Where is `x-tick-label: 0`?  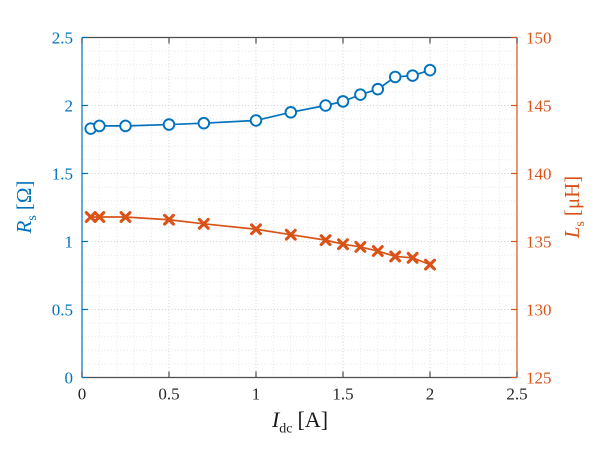
x-tick-label: 0 is located at coordinates (82, 394).